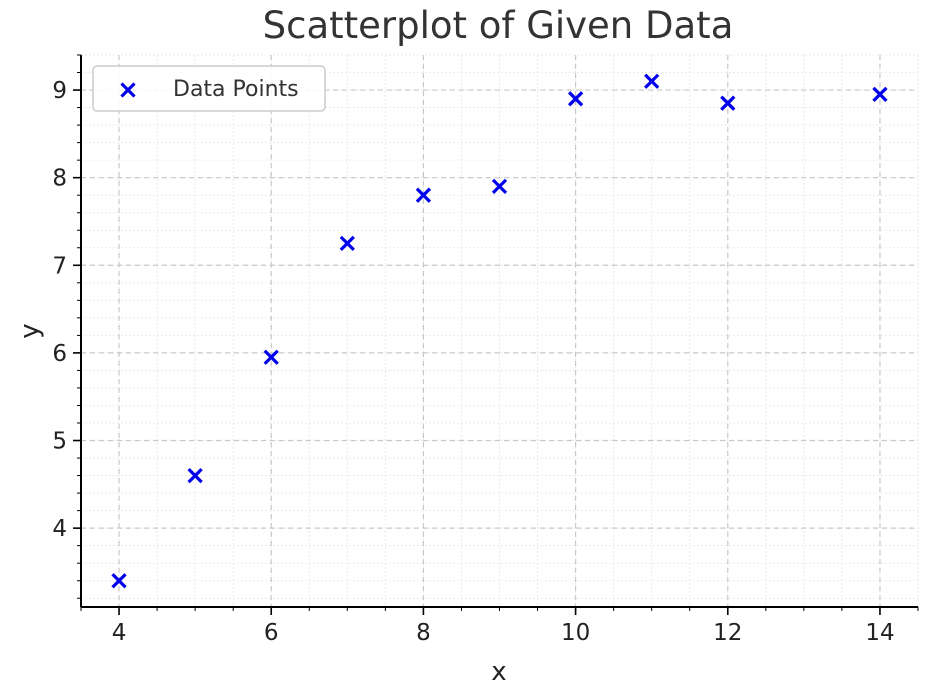 The width and height of the screenshot is (940, 685). I want to click on x-tick-label: 8, so click(423, 633).